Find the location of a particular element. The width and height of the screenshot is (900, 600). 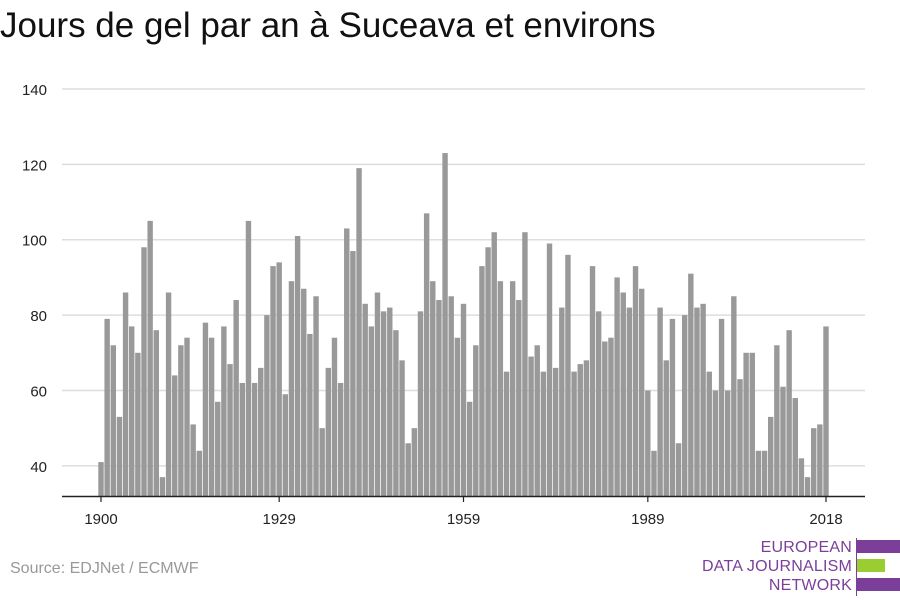

bar-1943 is located at coordinates (365, 399).